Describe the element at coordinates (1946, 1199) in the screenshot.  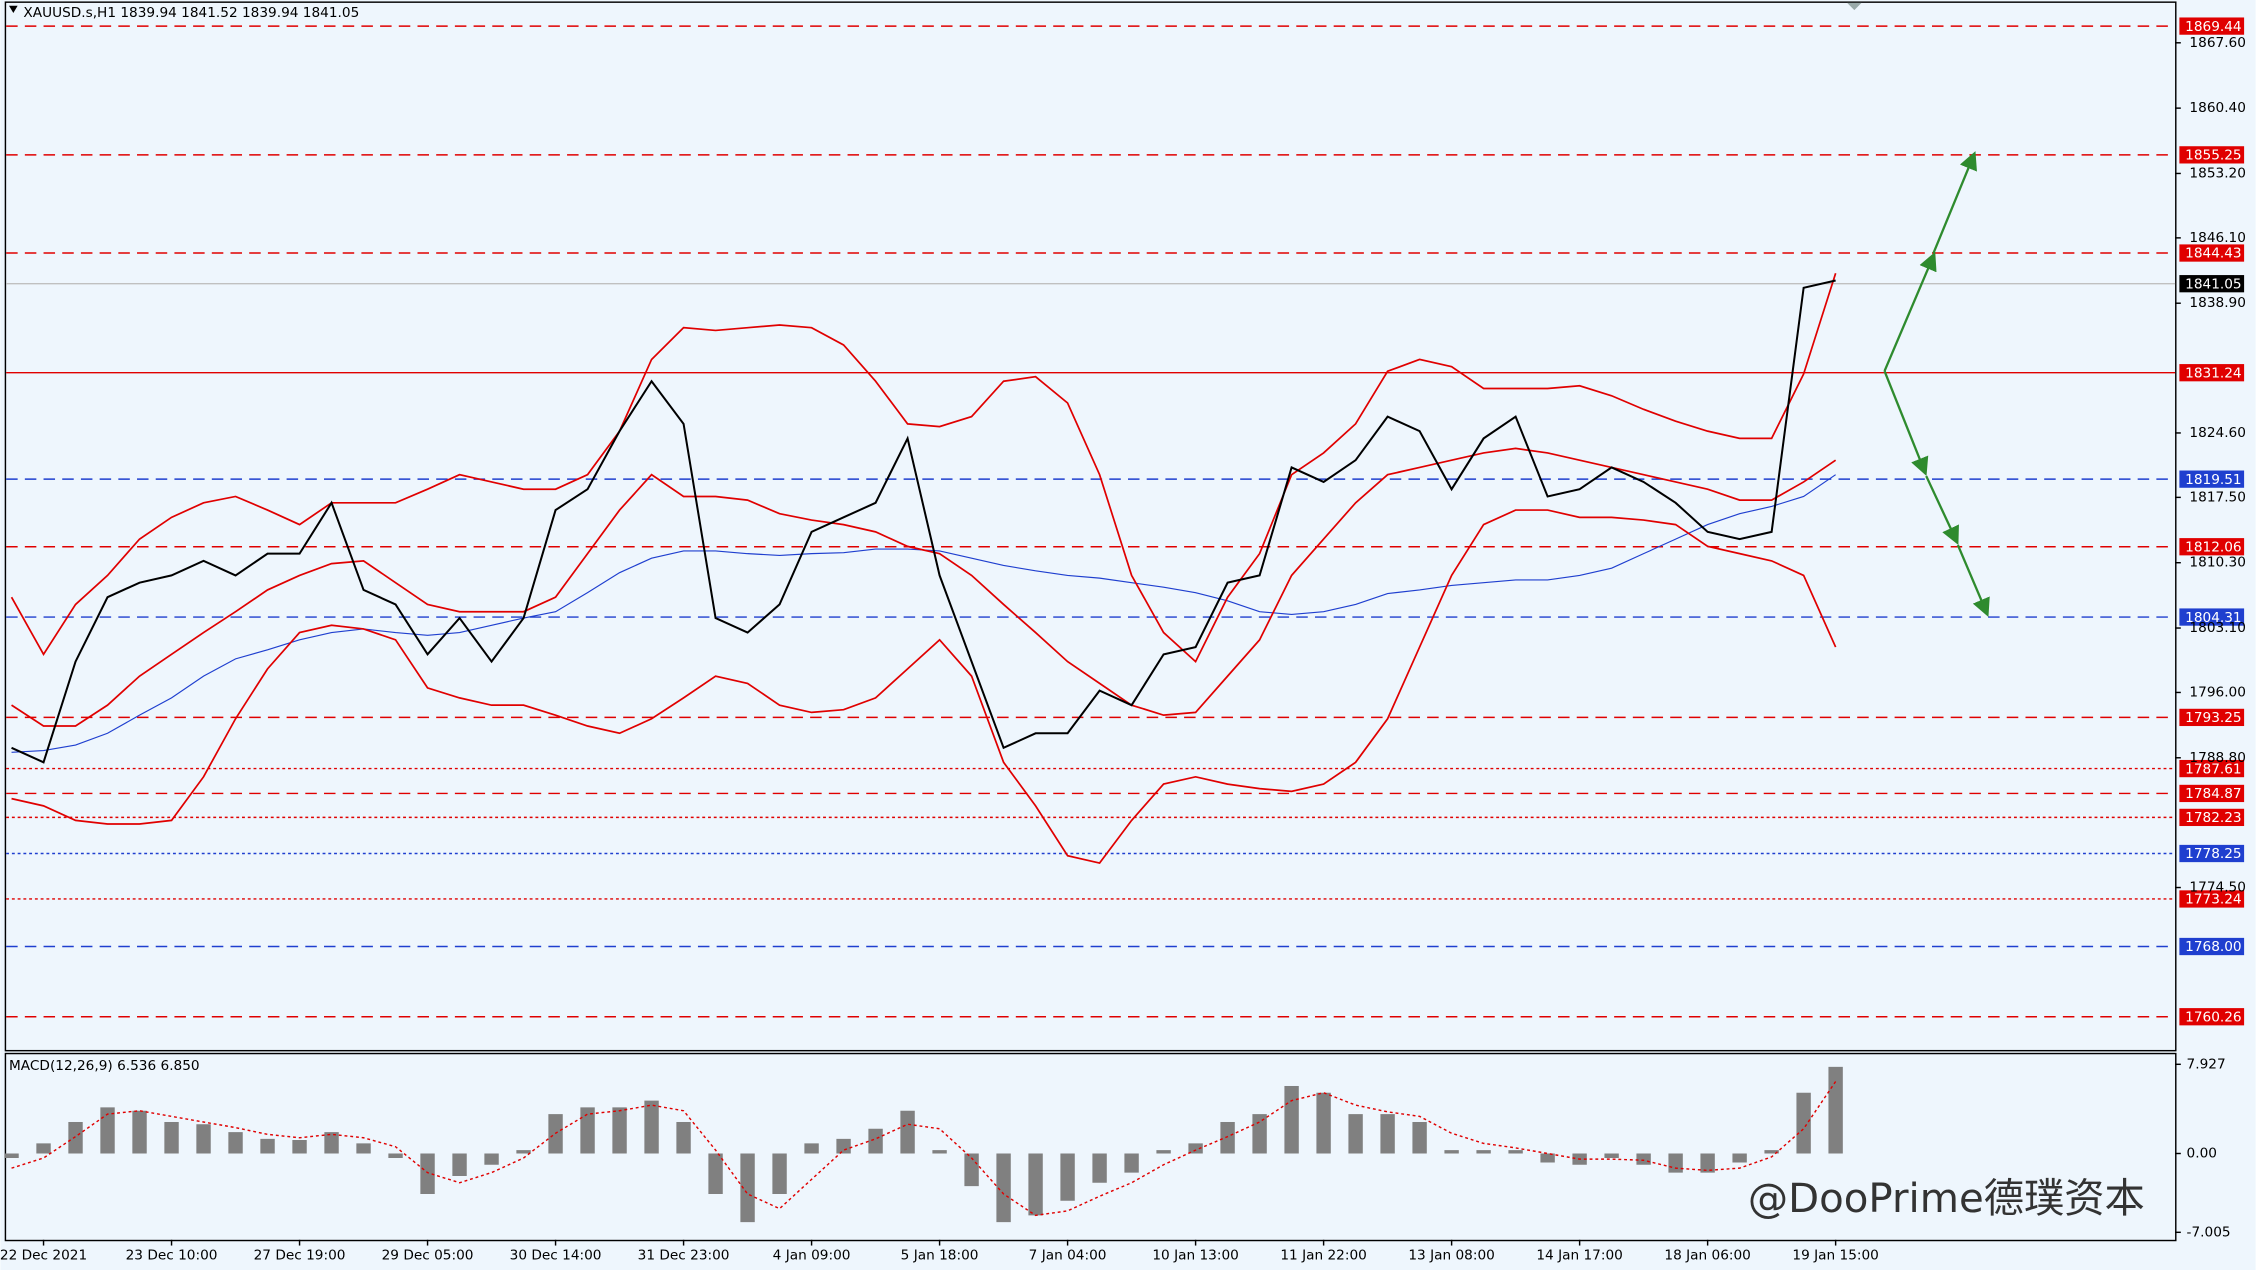
I see `watermark: @DooPrime德璞资本` at that location.